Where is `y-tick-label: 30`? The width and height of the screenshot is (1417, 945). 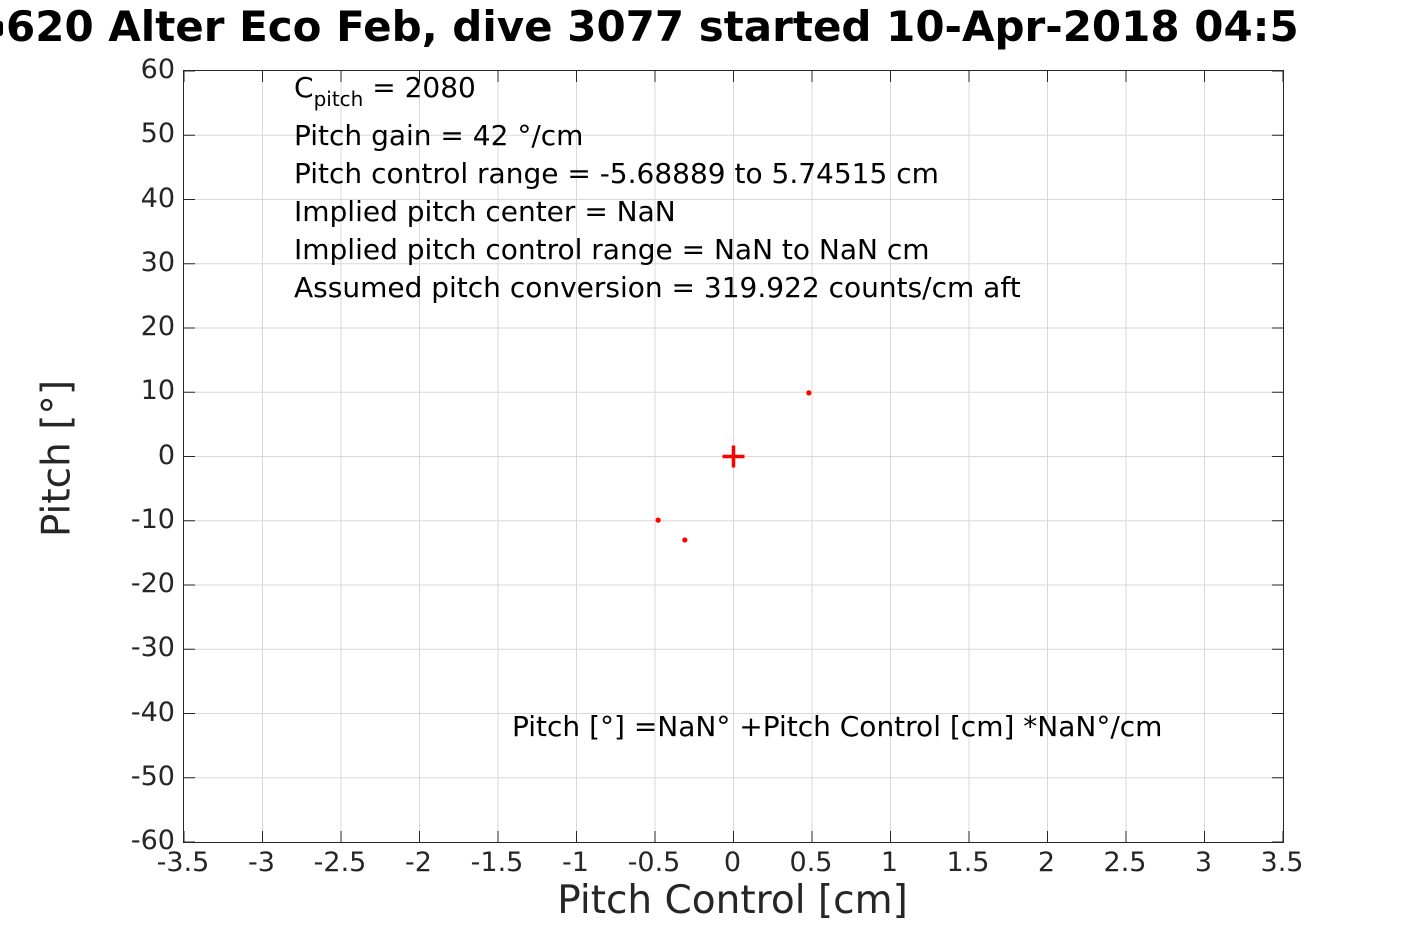
y-tick-label: 30 is located at coordinates (157, 262).